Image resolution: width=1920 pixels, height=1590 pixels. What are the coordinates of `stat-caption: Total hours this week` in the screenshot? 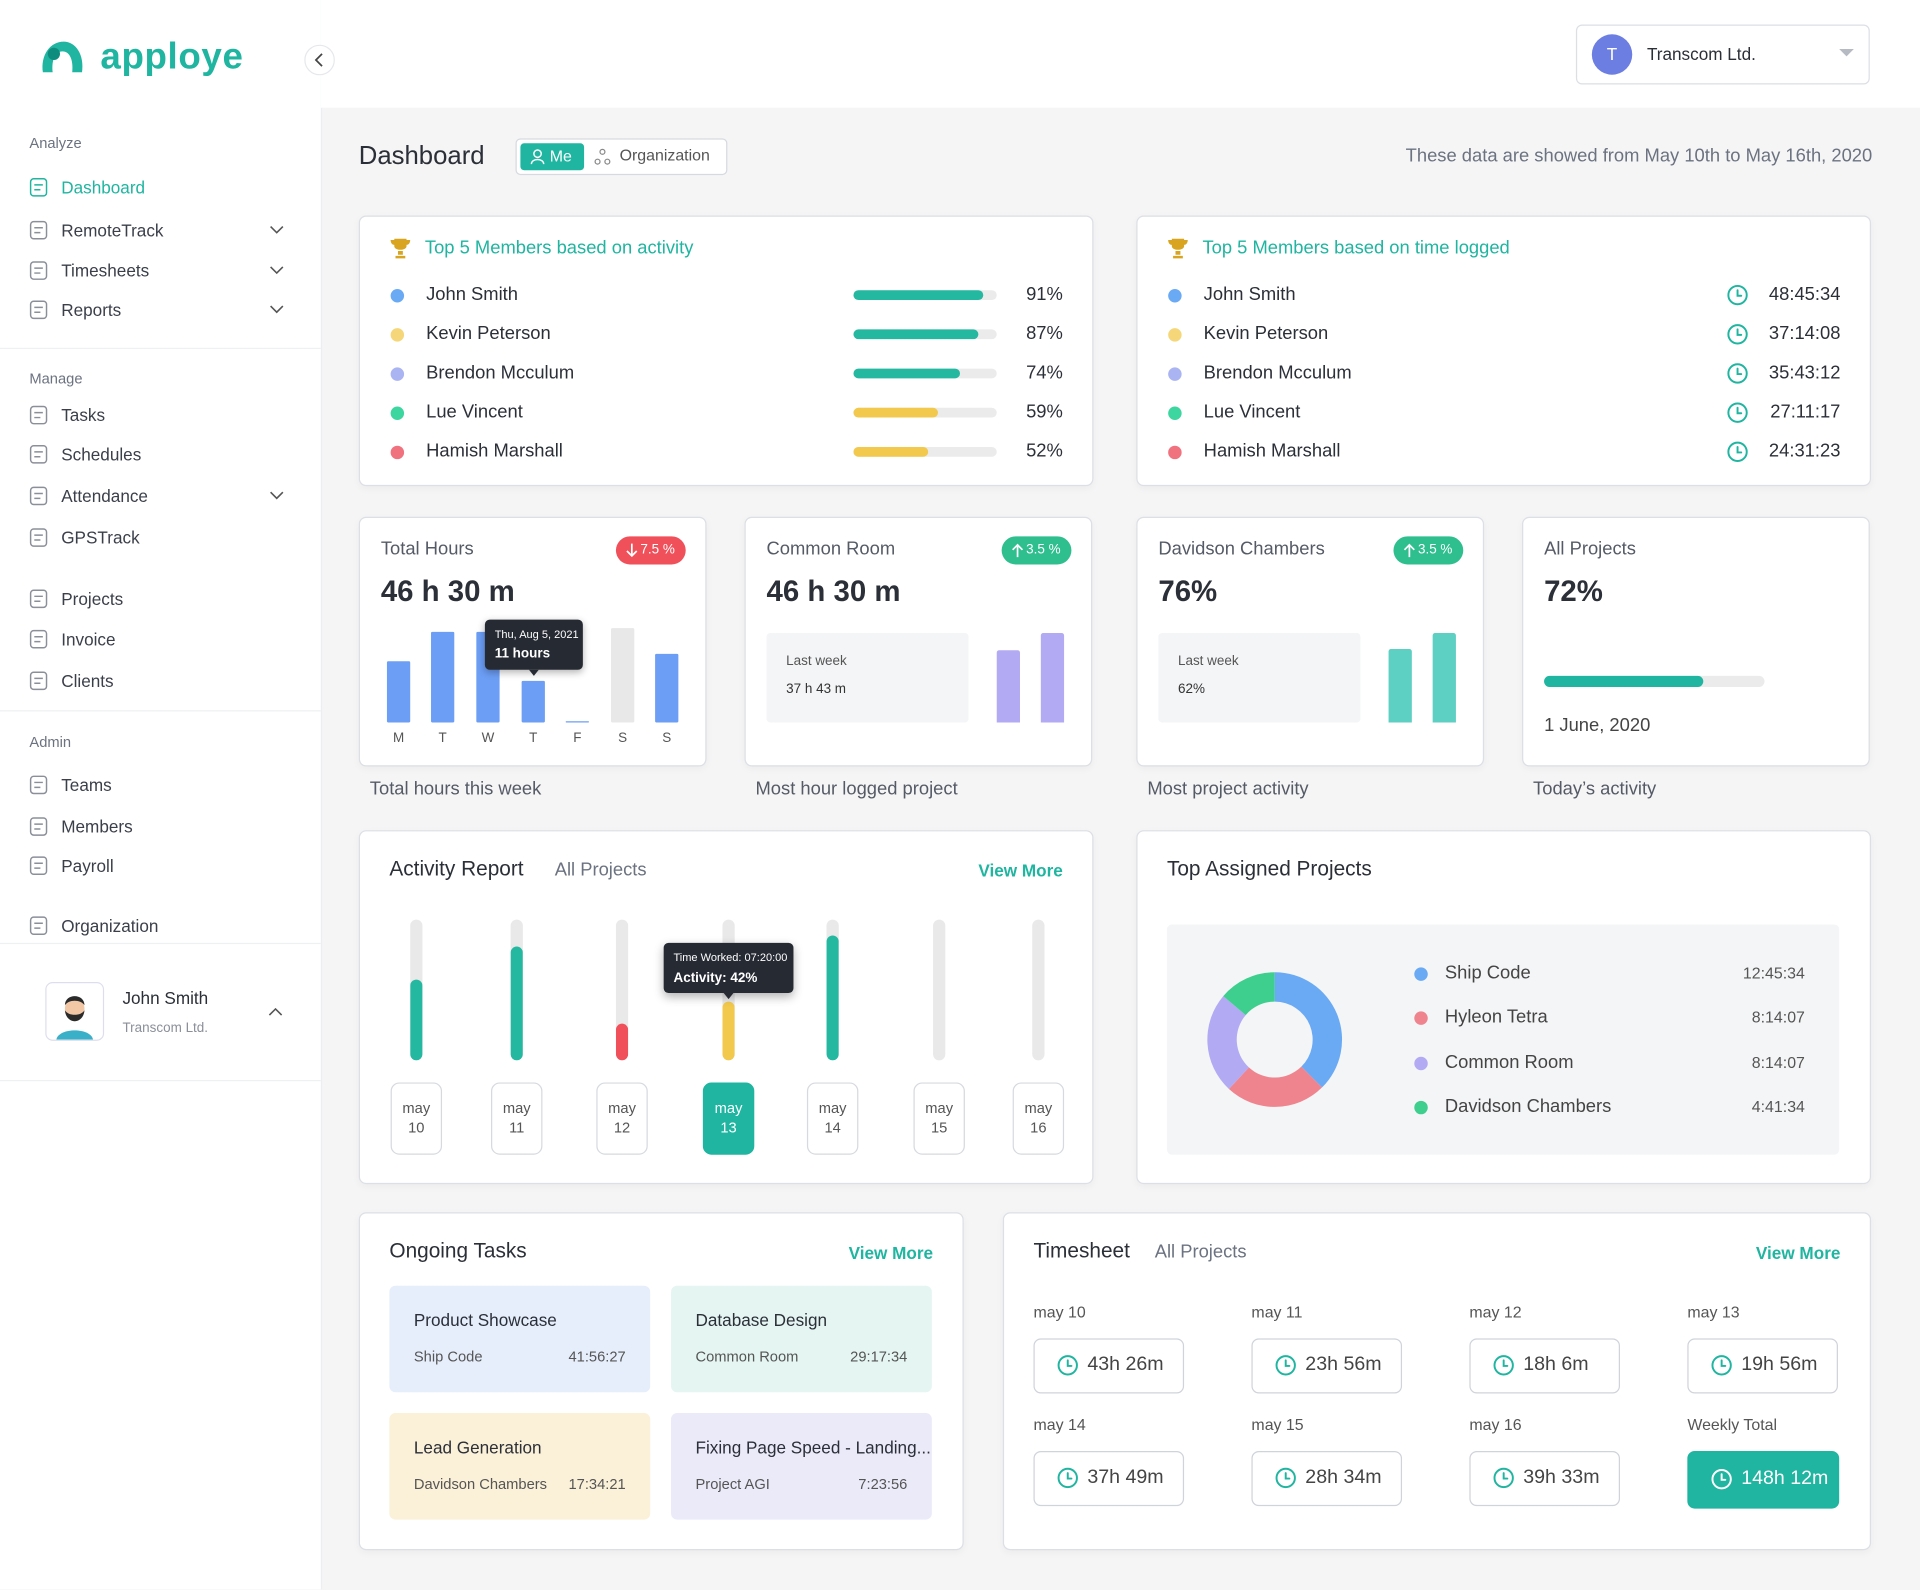 It's located at (455, 789).